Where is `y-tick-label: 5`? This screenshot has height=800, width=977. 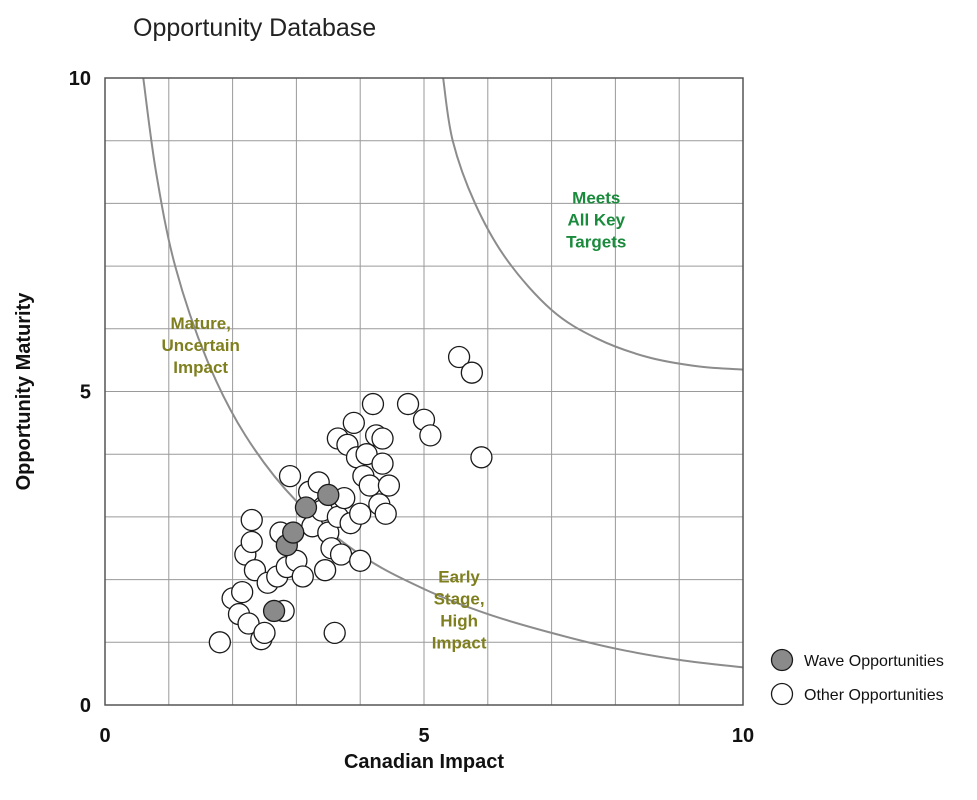 y-tick-label: 5 is located at coordinates (85, 393).